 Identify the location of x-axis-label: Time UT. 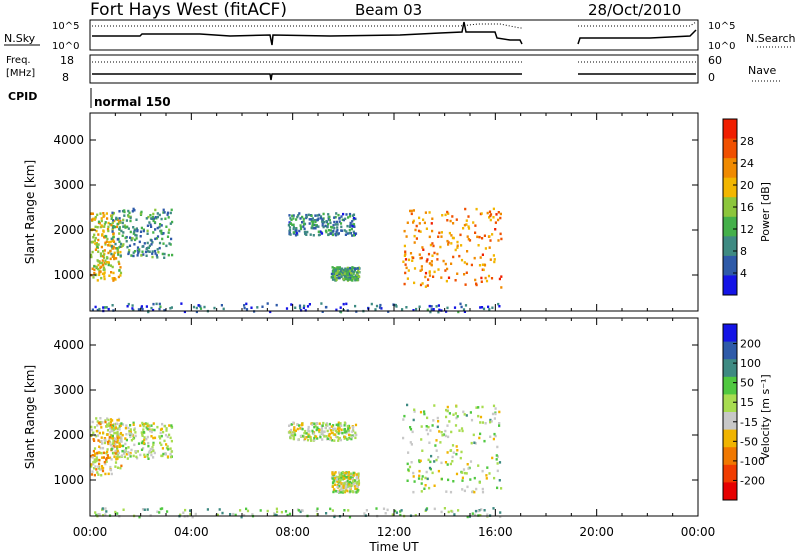
(393, 547).